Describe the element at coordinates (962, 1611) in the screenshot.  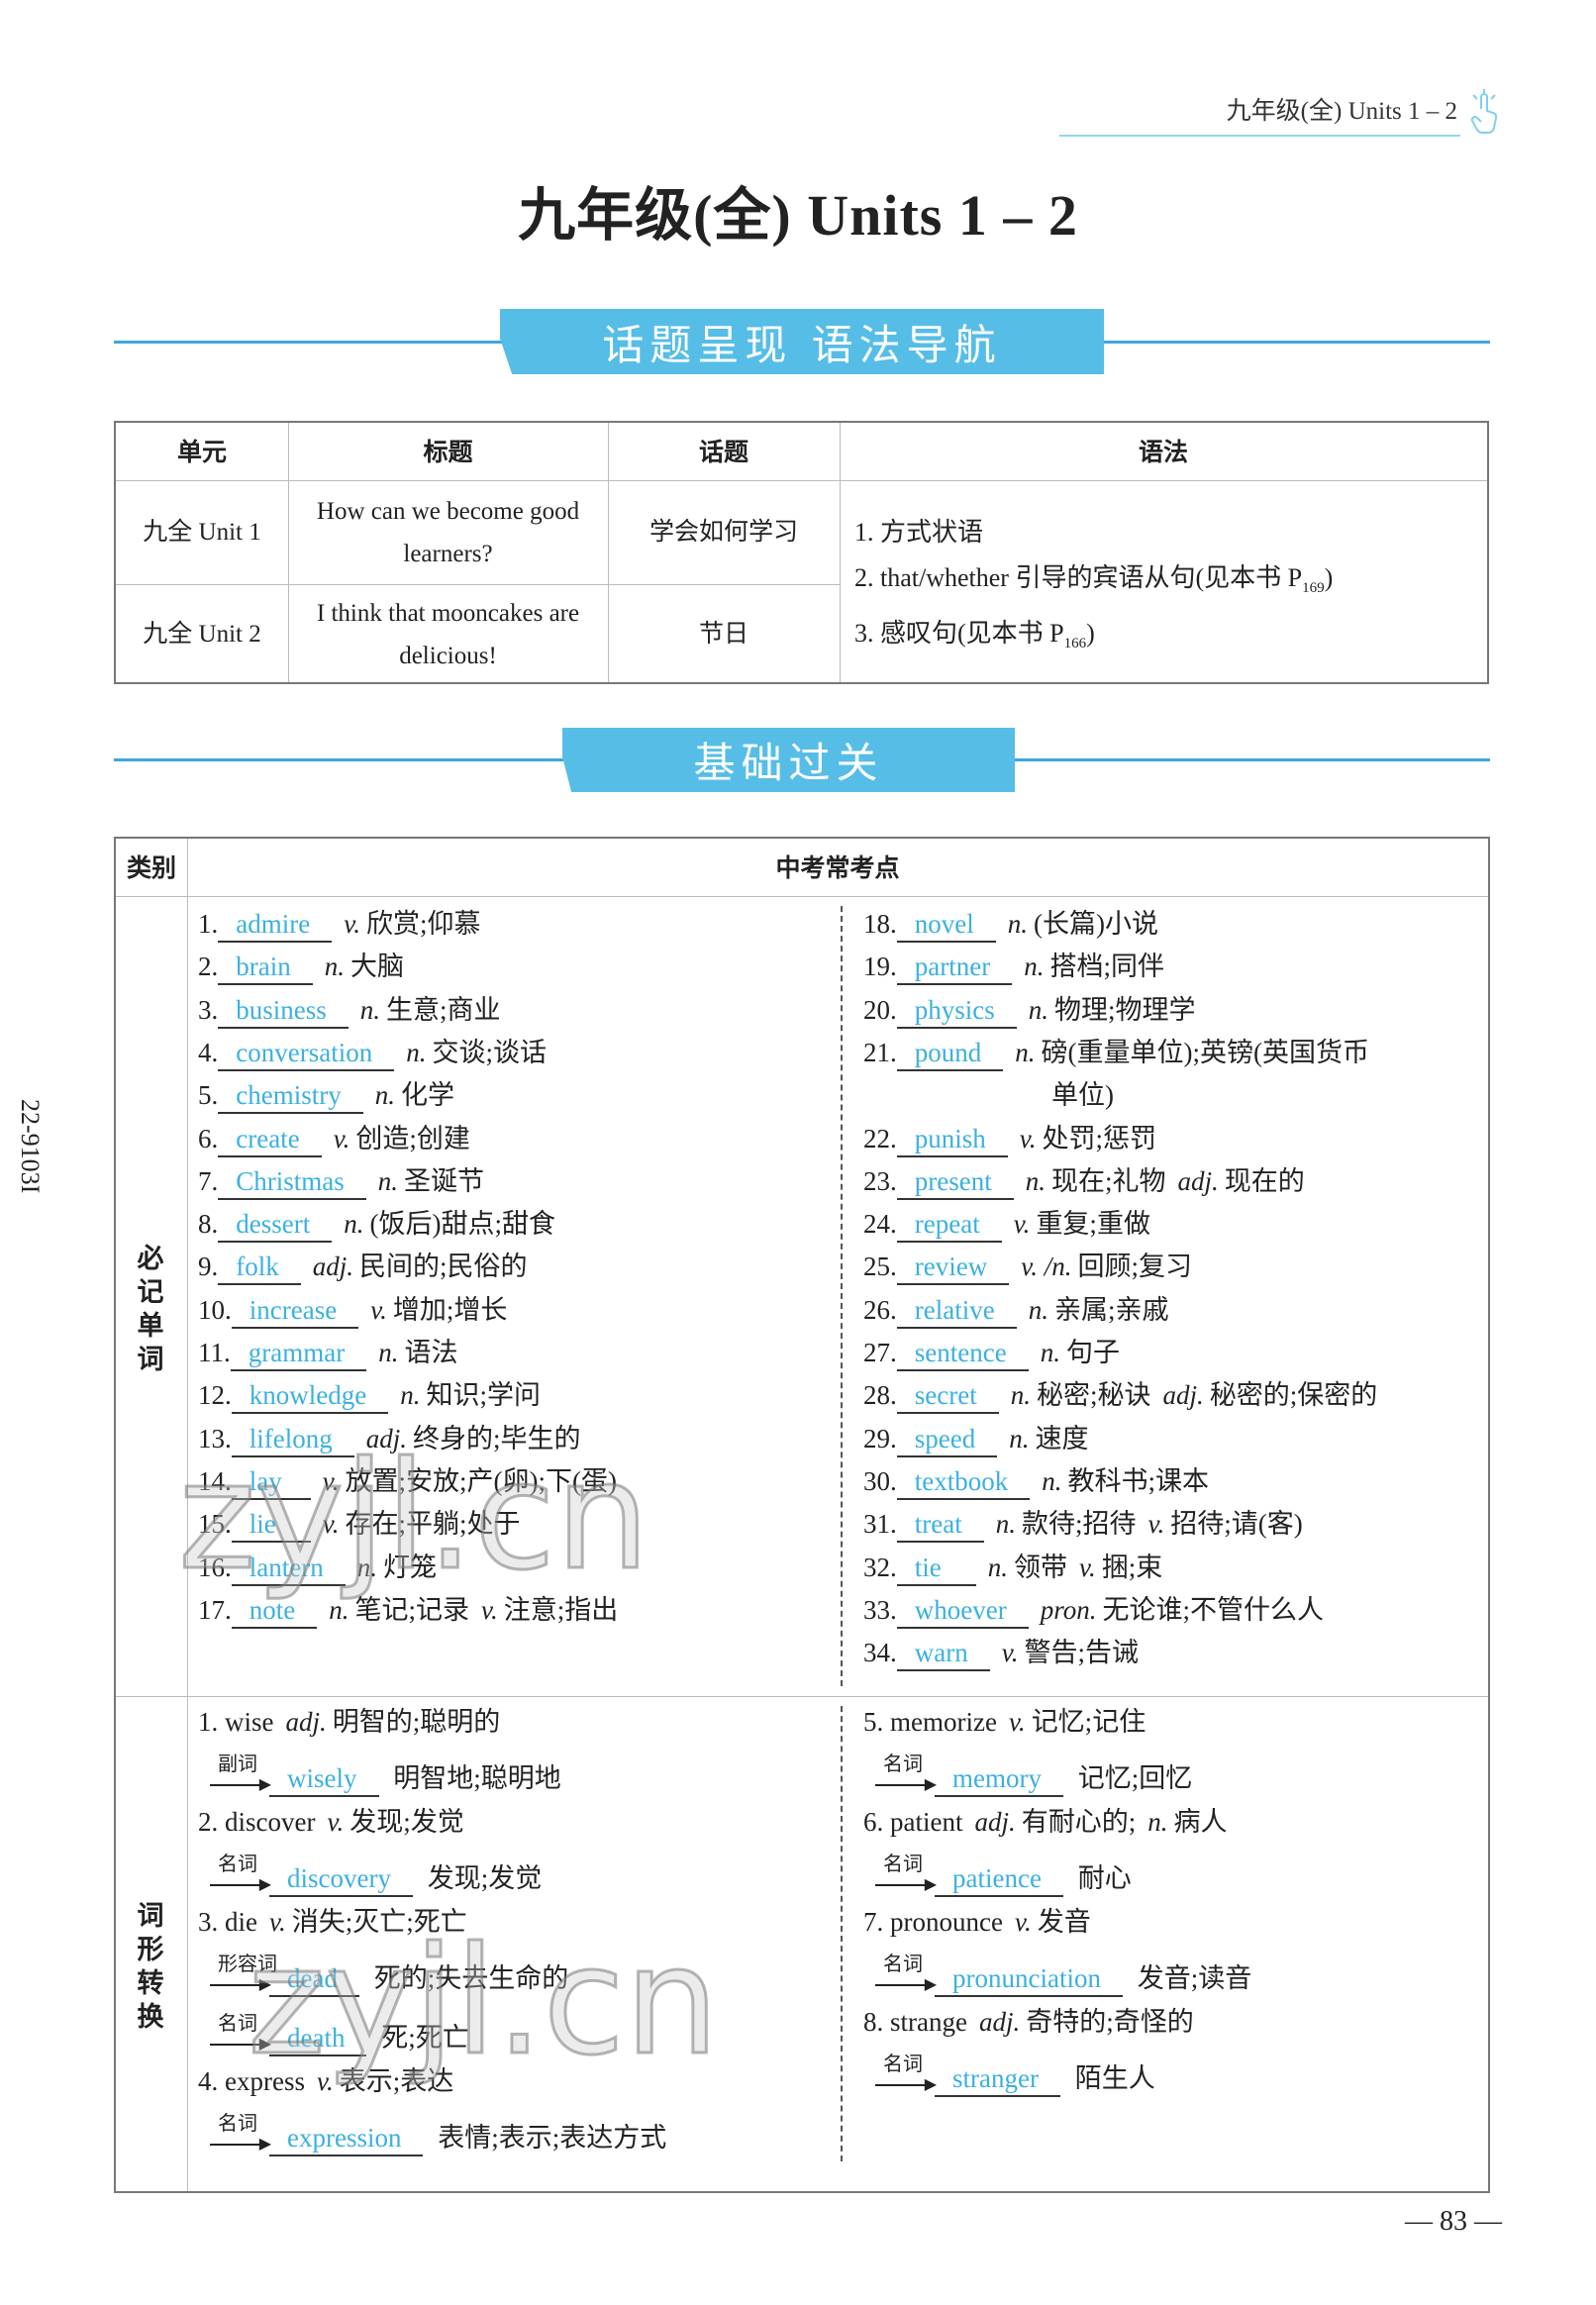
I see `answer-blank: whoever` at that location.